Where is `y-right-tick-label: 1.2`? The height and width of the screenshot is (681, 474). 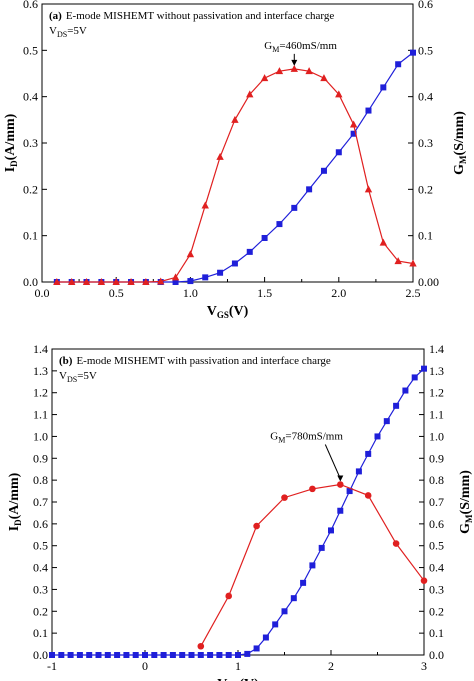 y-right-tick-label: 1.2 is located at coordinates (436, 393).